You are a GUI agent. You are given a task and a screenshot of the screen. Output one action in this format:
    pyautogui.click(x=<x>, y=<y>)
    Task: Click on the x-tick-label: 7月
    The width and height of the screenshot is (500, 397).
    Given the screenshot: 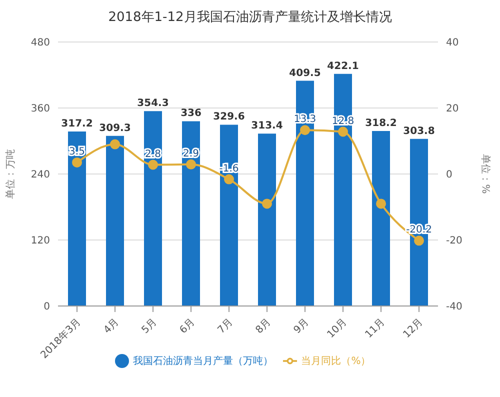 What is the action you would take?
    pyautogui.click(x=226, y=326)
    